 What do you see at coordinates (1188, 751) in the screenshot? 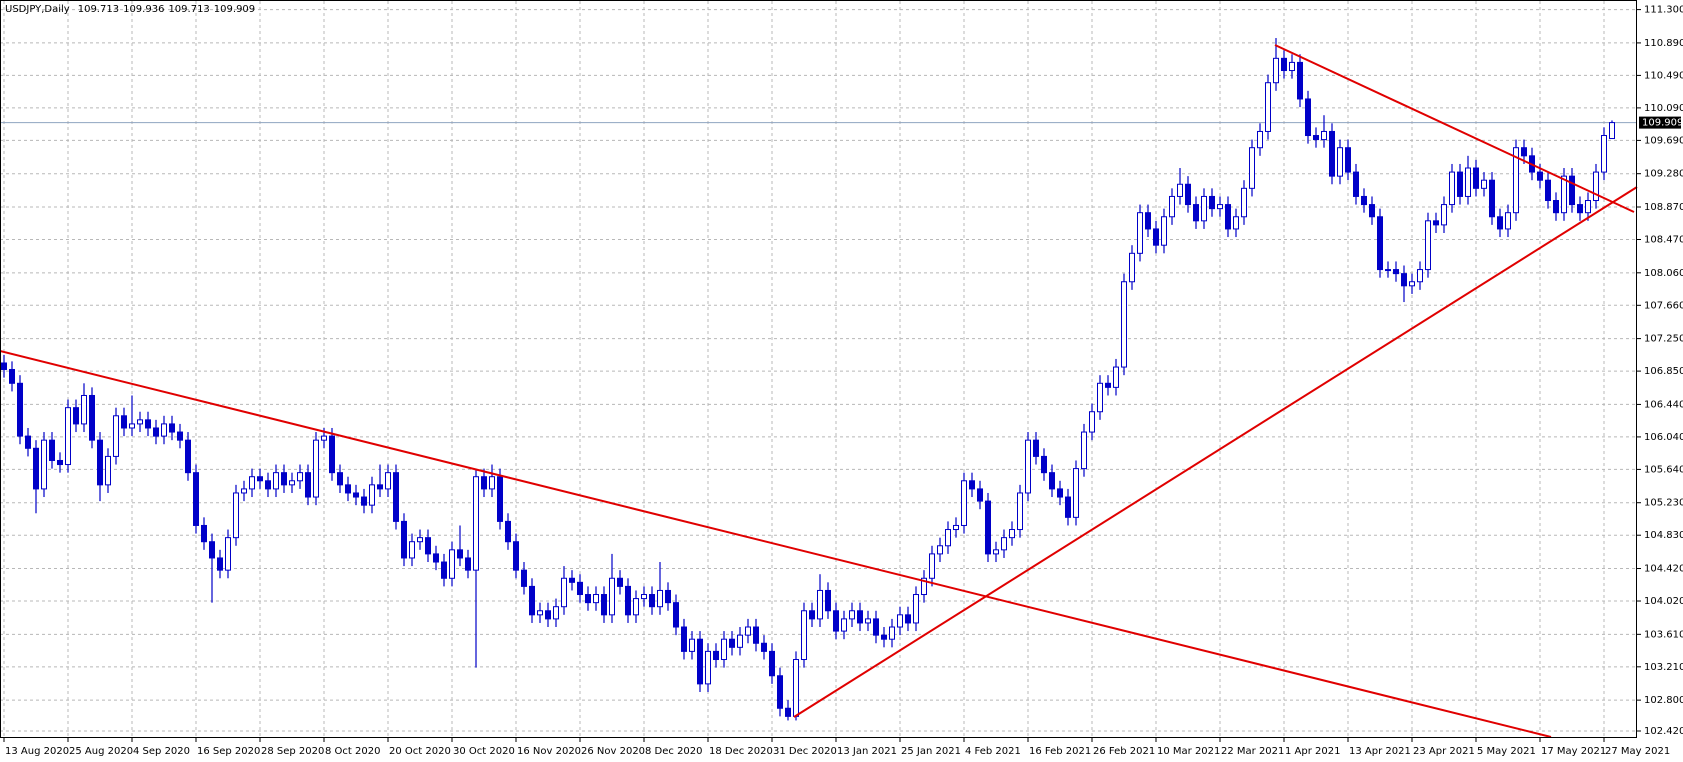
I see `x-tick-label: 10 Mar 2021` at bounding box center [1188, 751].